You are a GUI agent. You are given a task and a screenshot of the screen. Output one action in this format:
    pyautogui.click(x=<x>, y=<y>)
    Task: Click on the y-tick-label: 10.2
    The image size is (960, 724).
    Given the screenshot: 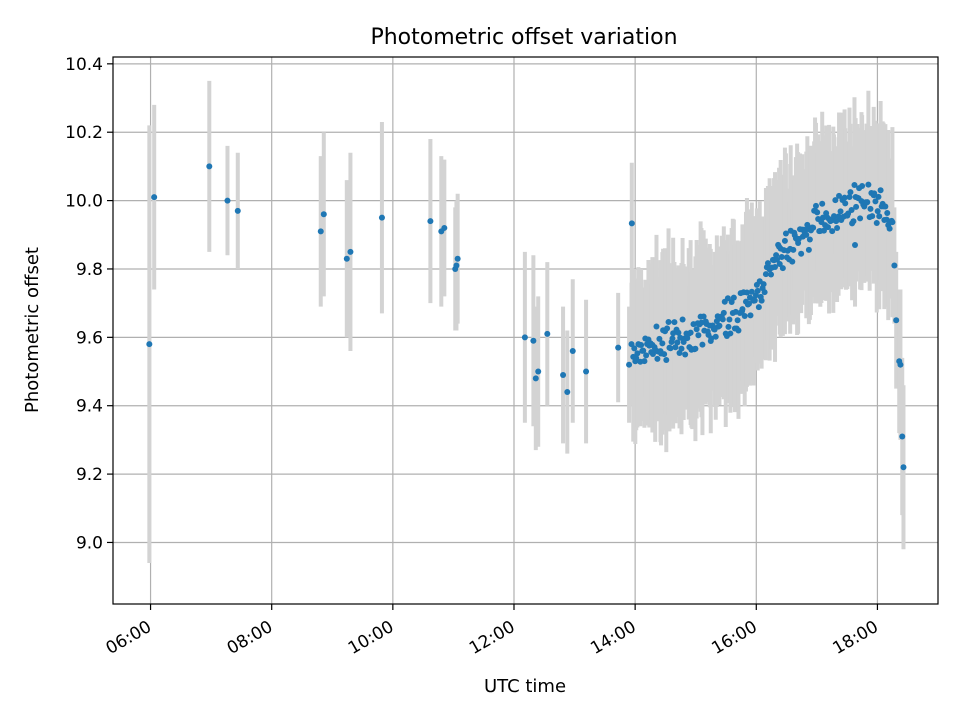 What is the action you would take?
    pyautogui.click(x=84, y=133)
    